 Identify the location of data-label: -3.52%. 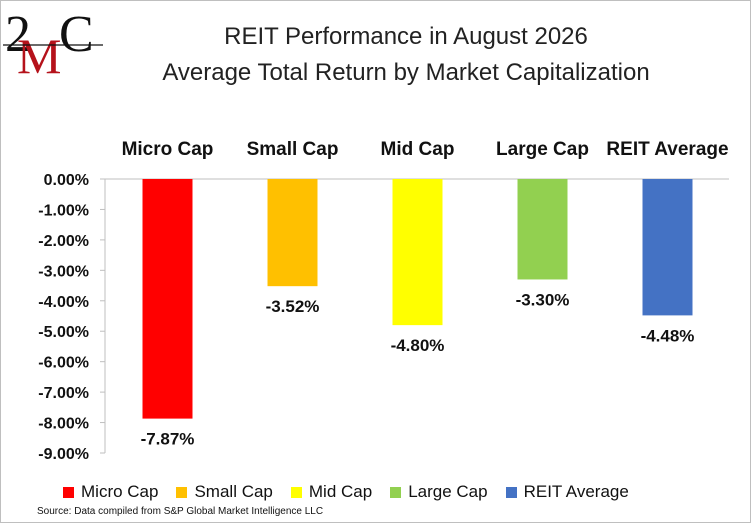
(293, 306).